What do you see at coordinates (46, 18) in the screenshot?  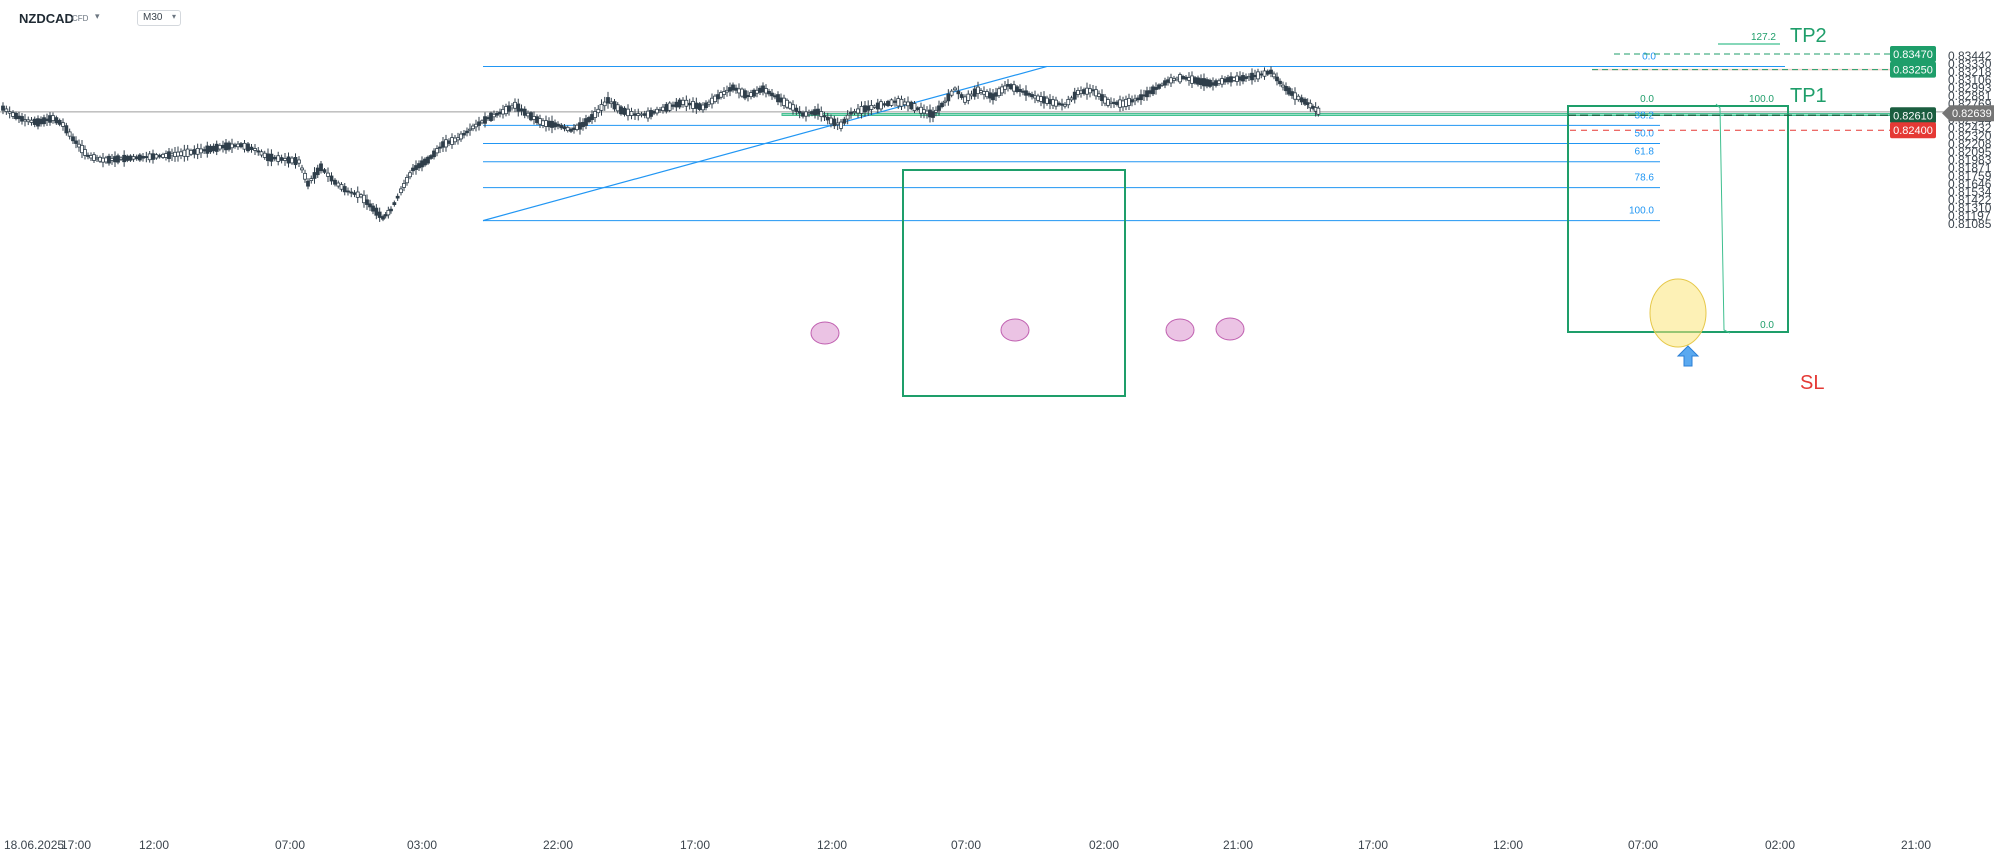 I see `symbol-name: NZDCAD` at bounding box center [46, 18].